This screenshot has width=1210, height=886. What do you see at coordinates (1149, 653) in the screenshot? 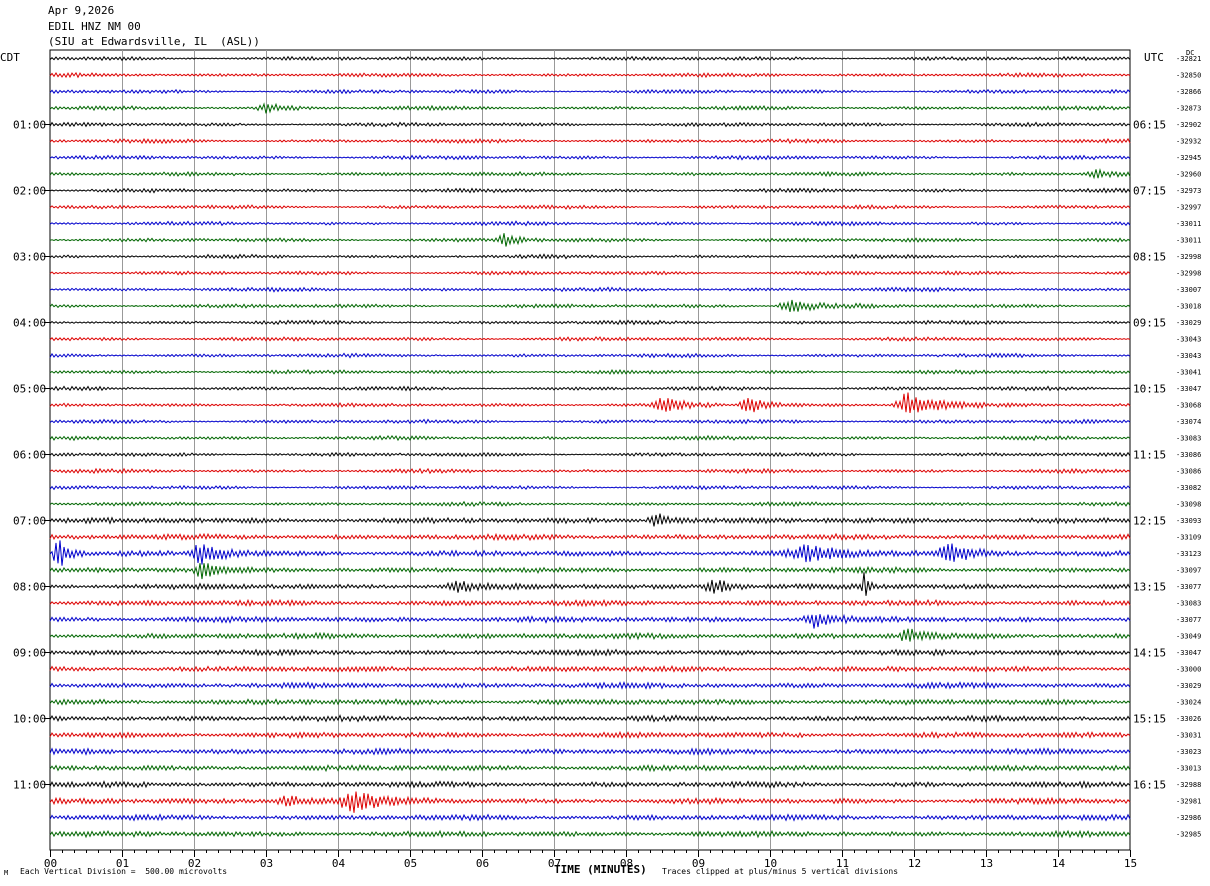
I see `utc-hour-label: 14:15` at bounding box center [1149, 653].